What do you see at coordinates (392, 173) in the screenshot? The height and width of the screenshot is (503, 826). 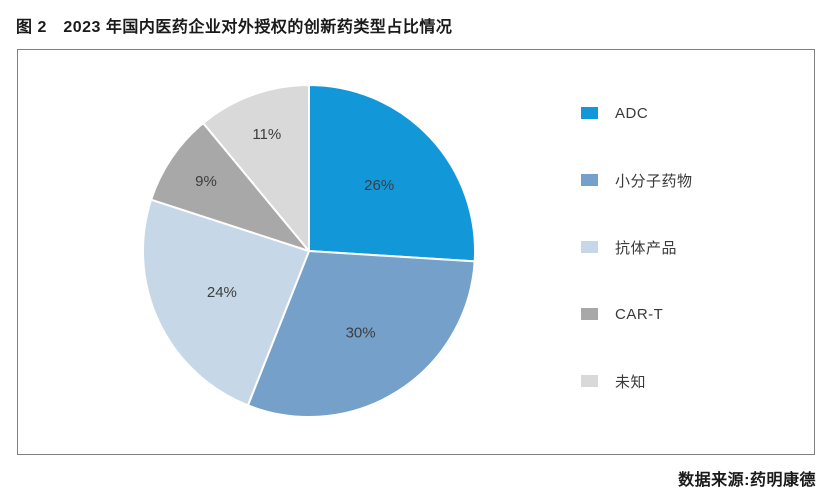 I see `pie-slice-adc` at bounding box center [392, 173].